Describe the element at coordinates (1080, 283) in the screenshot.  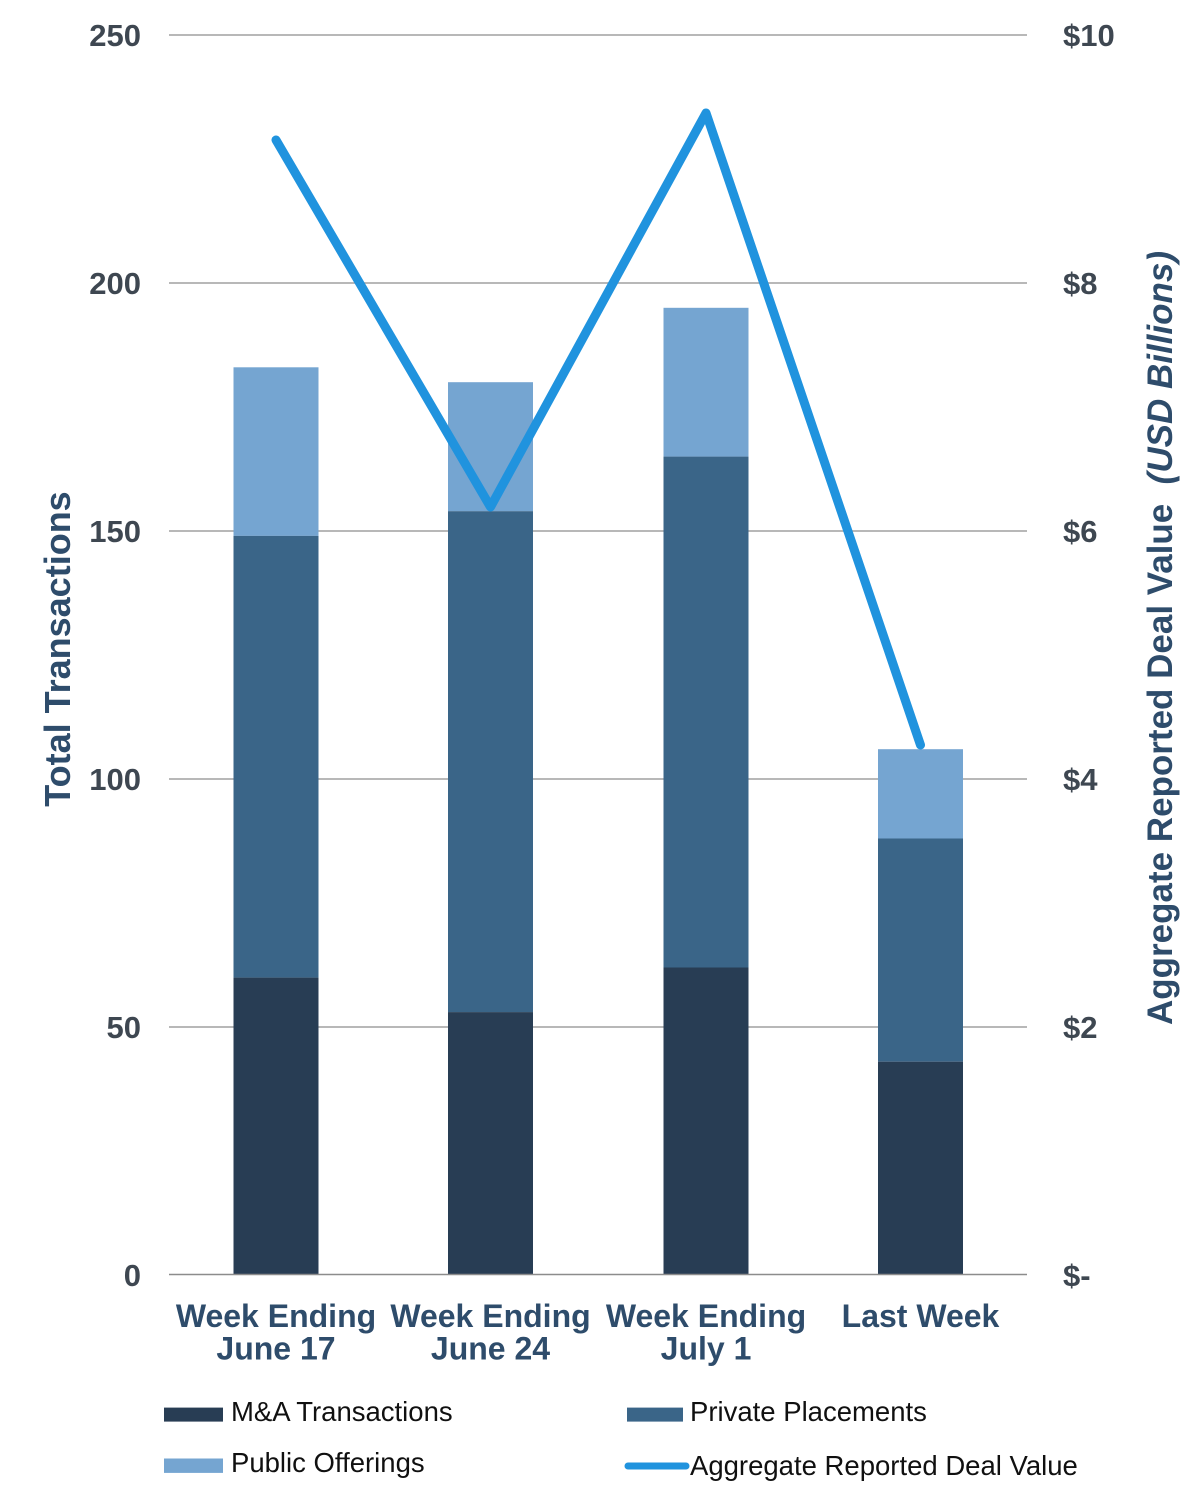
I see `svg-text: $8` at that location.